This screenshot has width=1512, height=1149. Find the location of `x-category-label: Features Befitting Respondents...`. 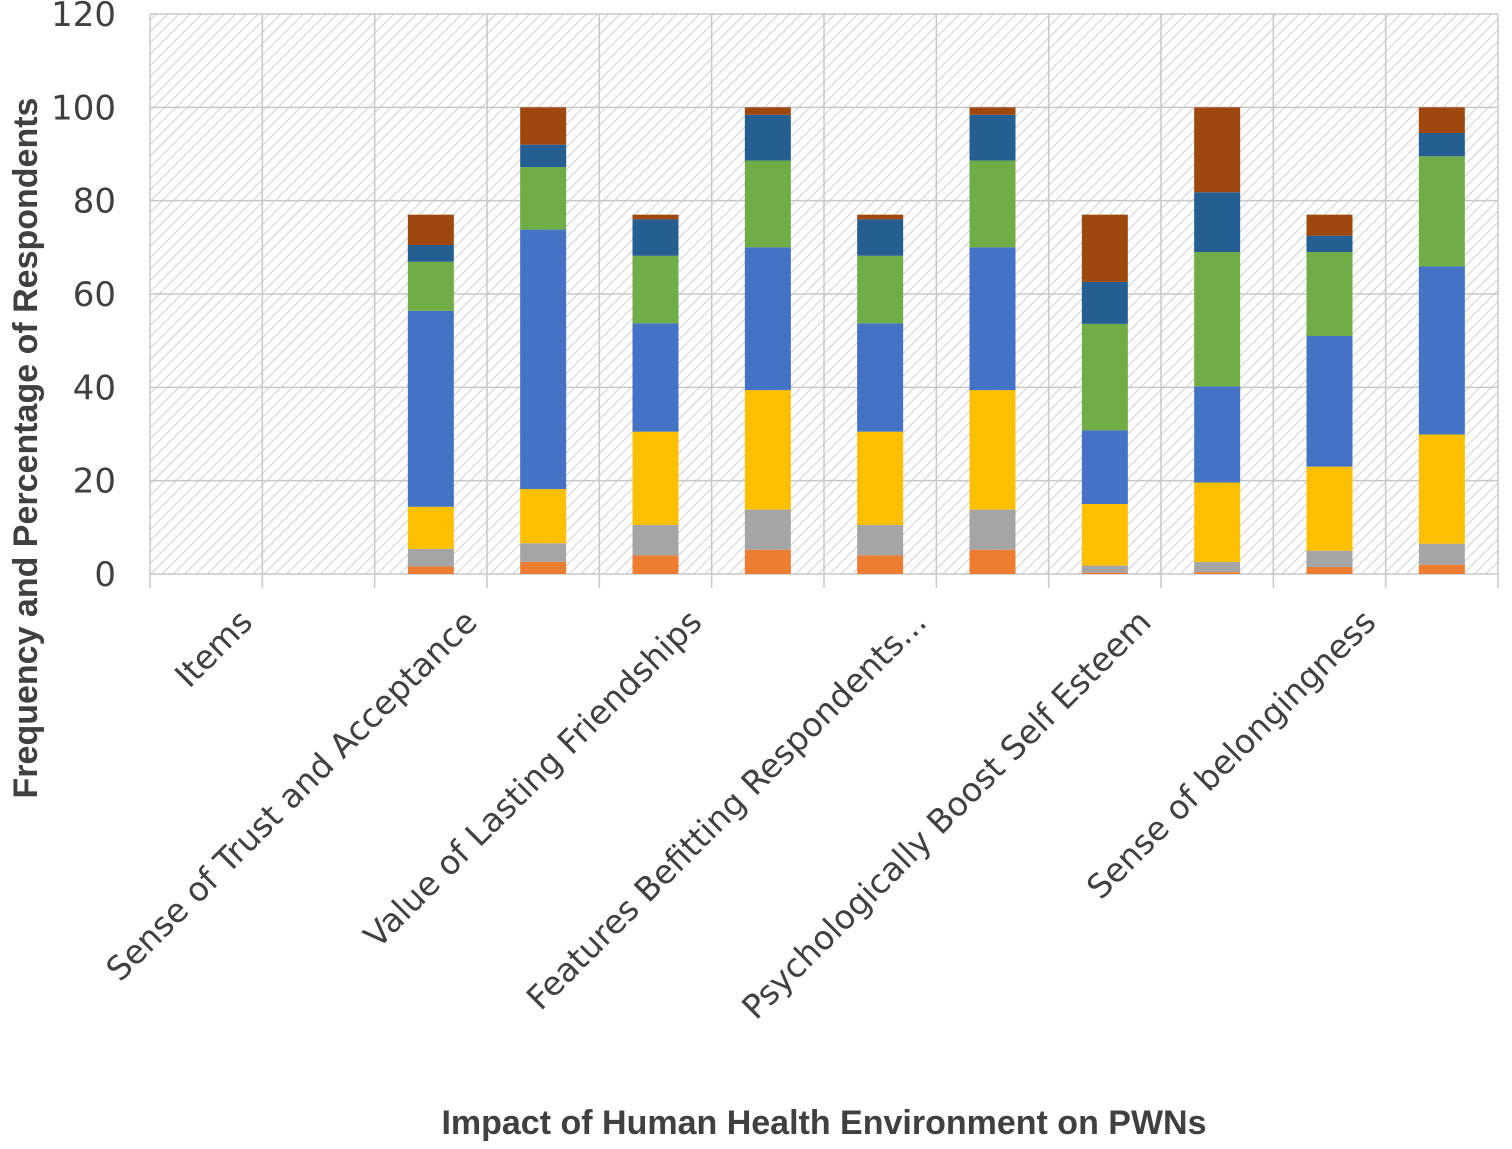

x-category-label: Features Befitting Respondents... is located at coordinates (726, 809).